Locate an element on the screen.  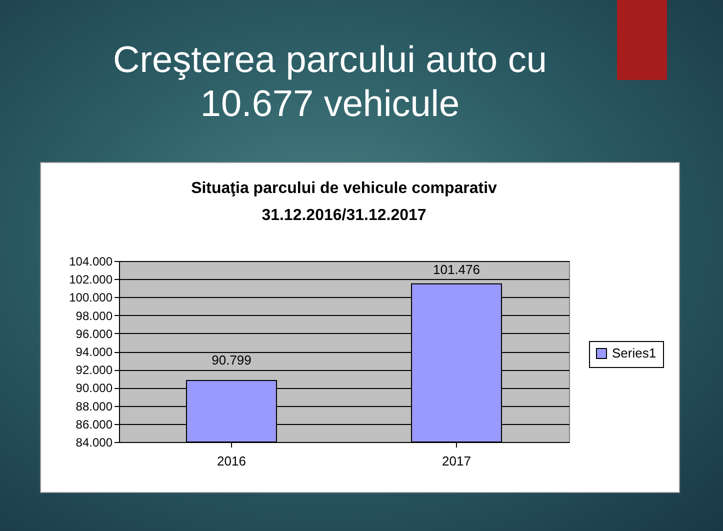
y-tick-label: 98.000 is located at coordinates (94, 315).